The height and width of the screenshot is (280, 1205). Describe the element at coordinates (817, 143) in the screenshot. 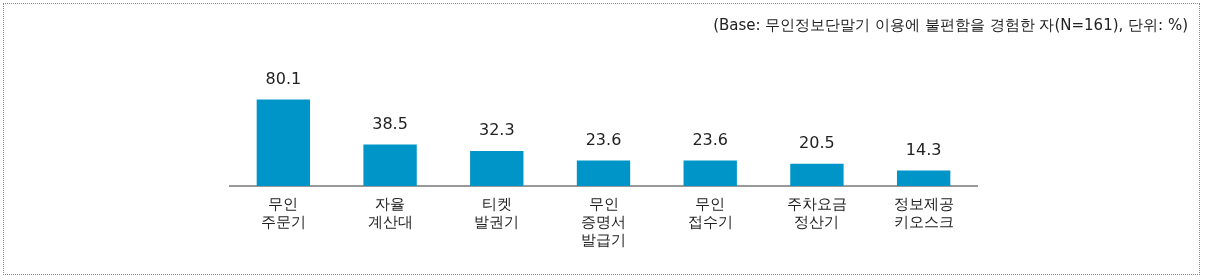

I see `data-label: 20.5` at that location.